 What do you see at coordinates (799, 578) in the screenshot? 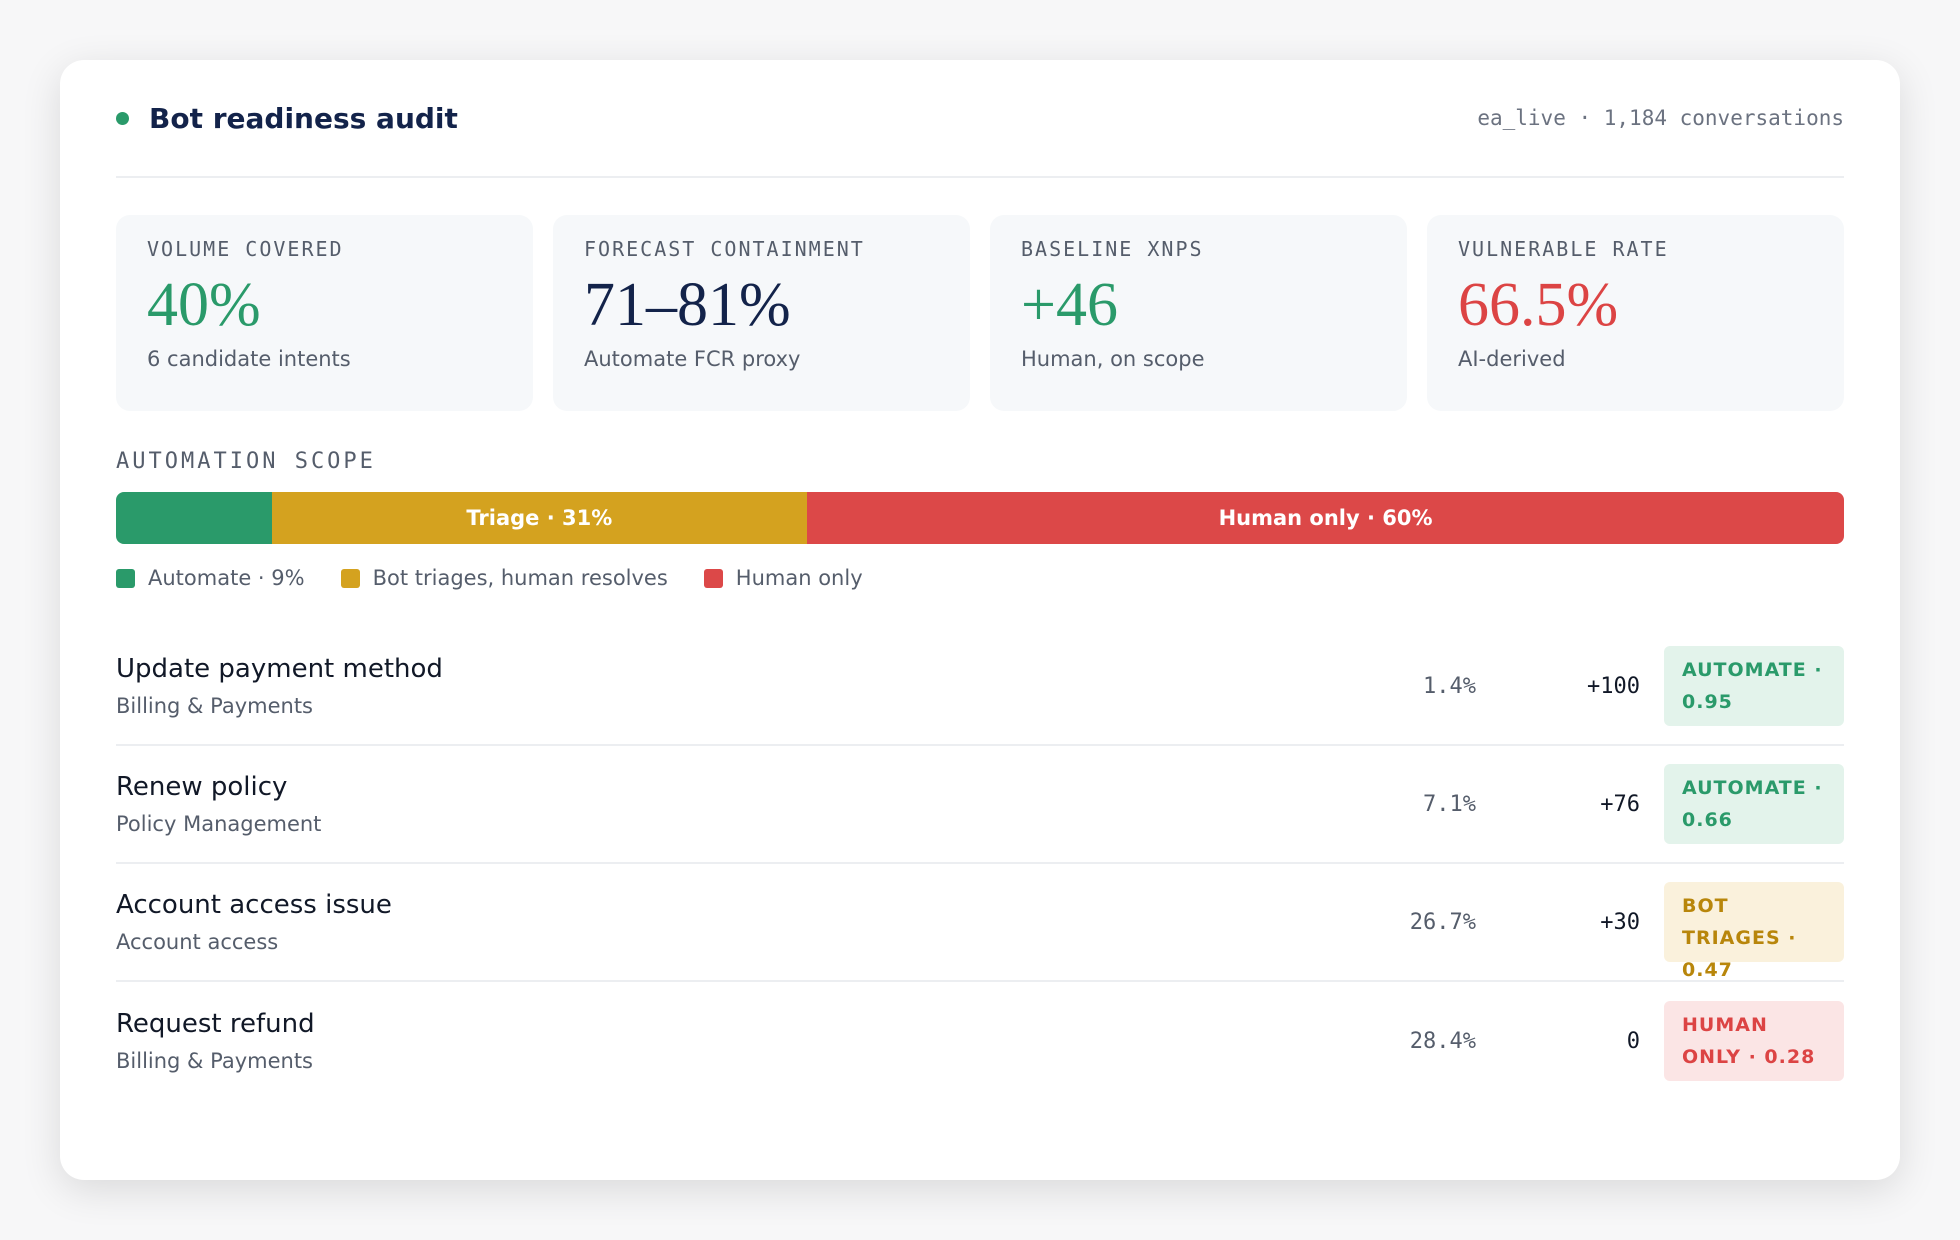
I see `legend-label: Human only` at bounding box center [799, 578].